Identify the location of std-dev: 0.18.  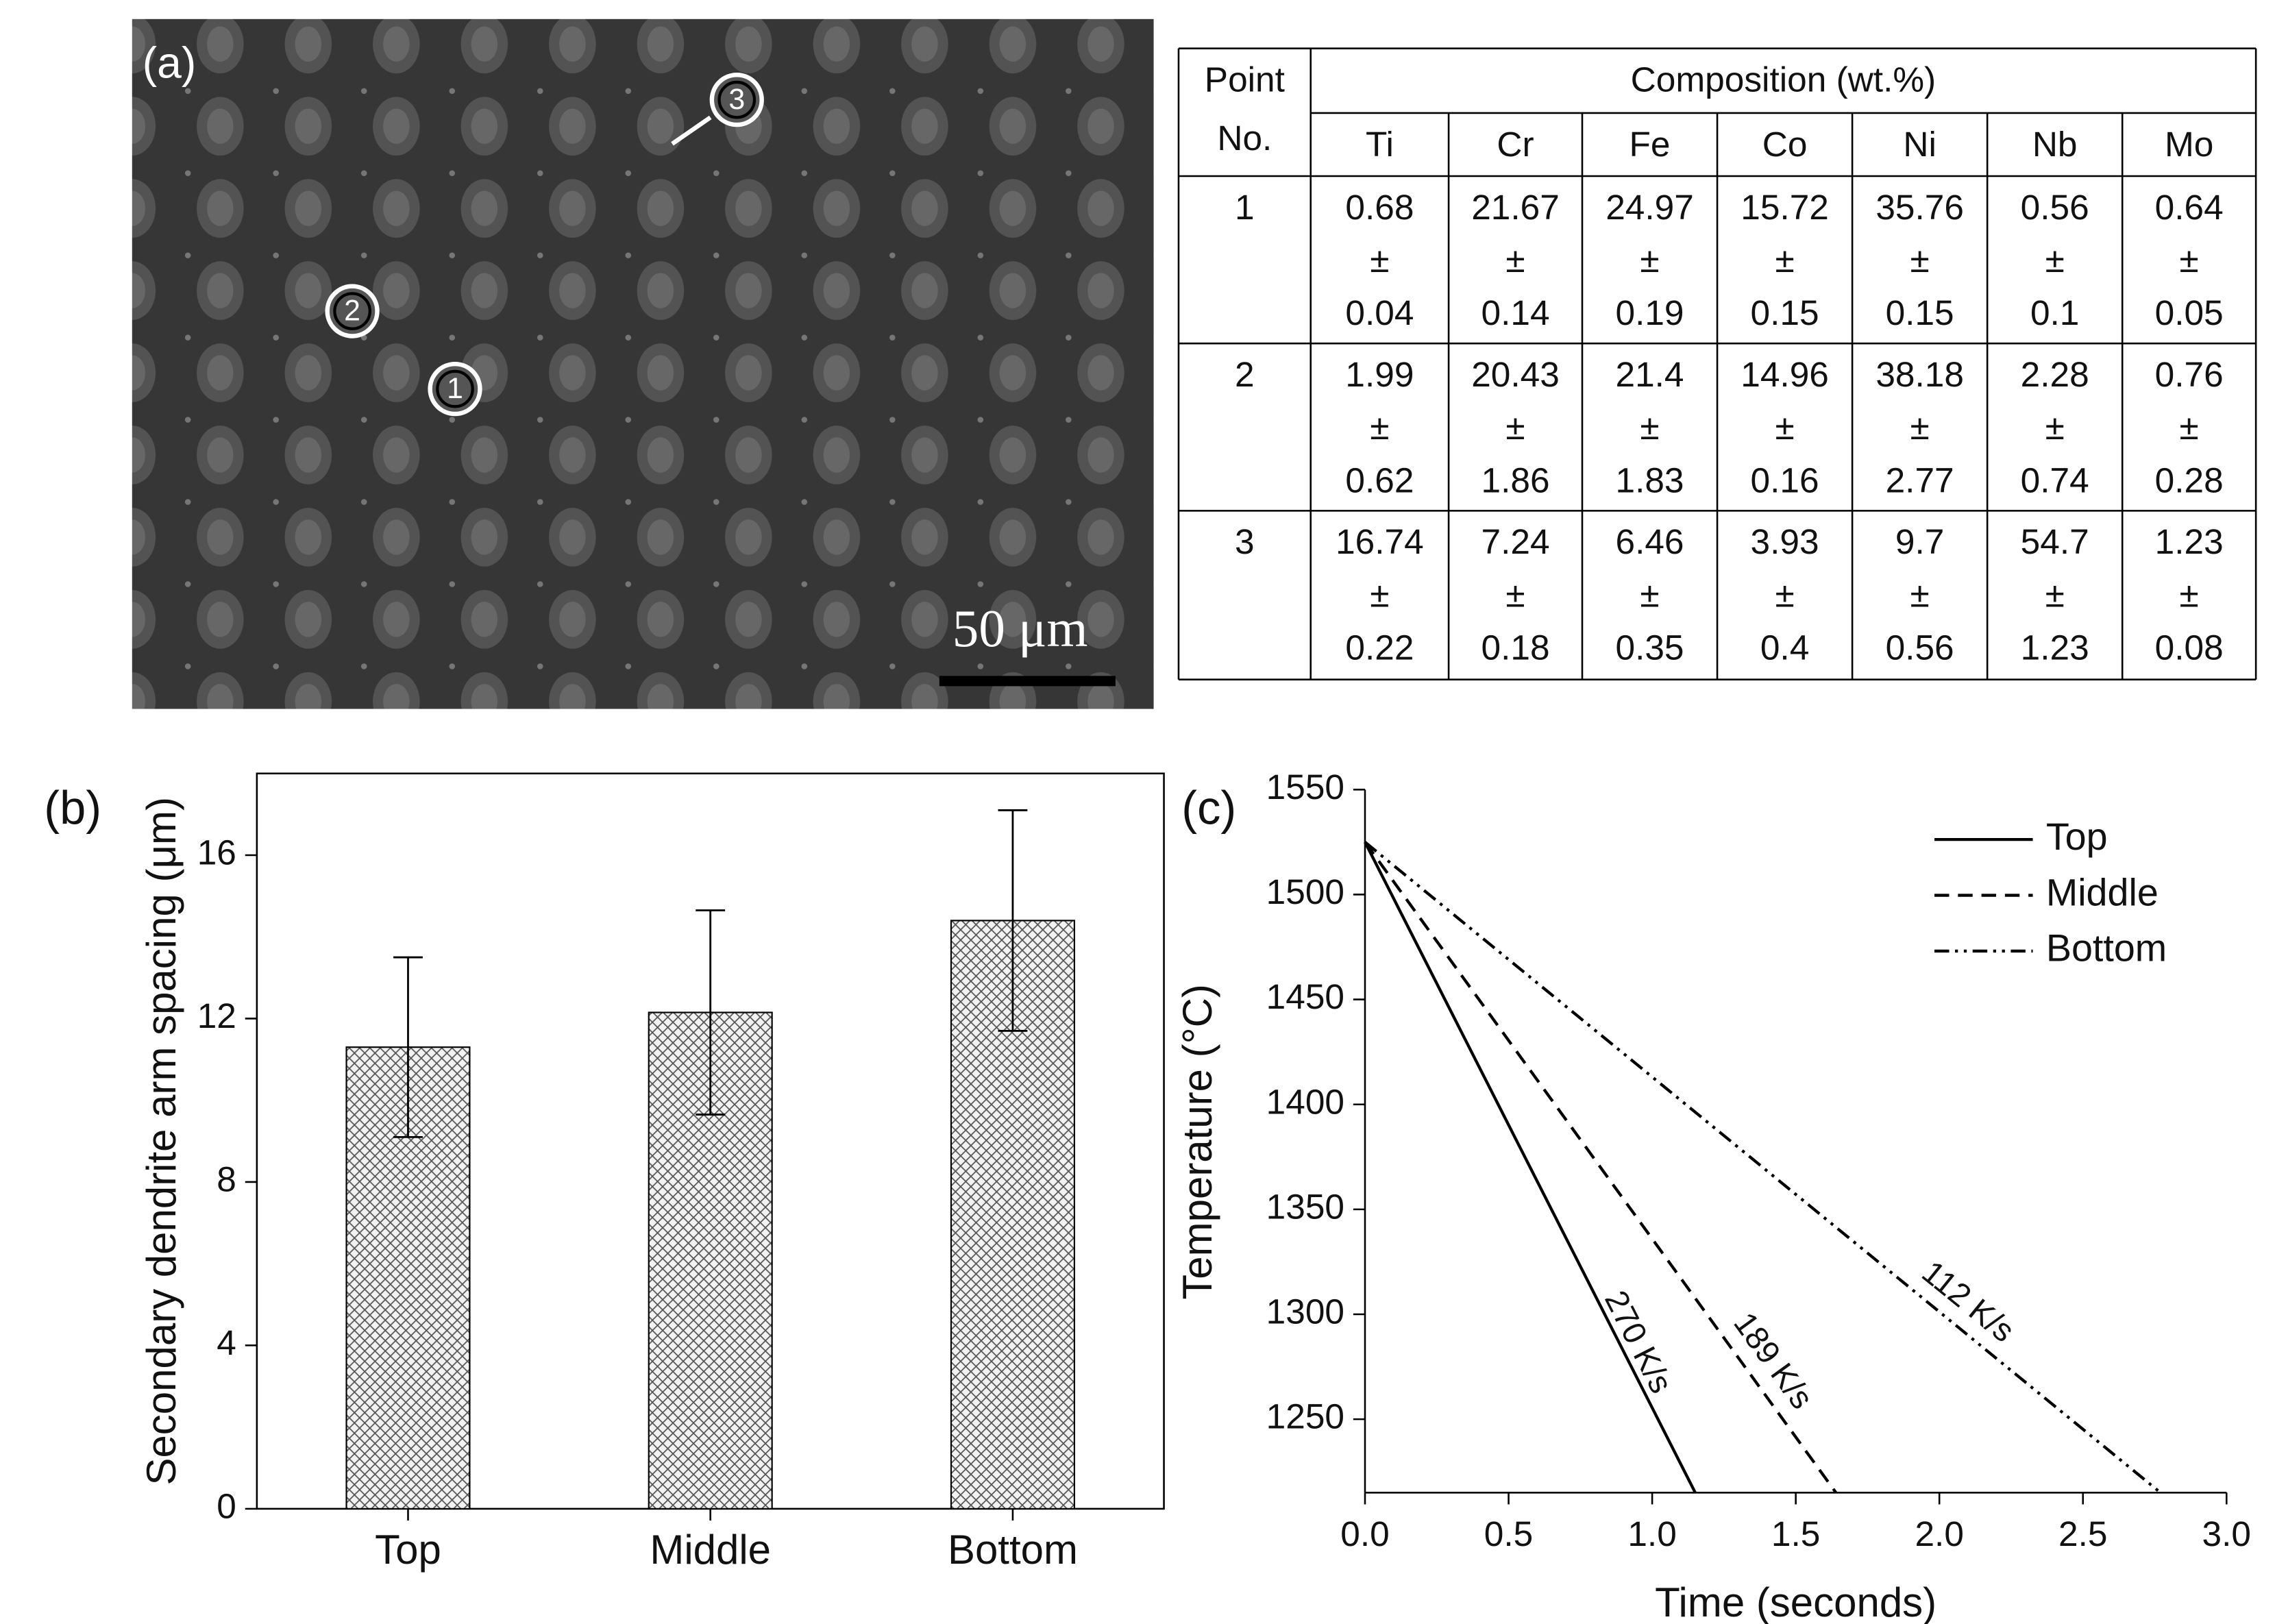
(1515, 647).